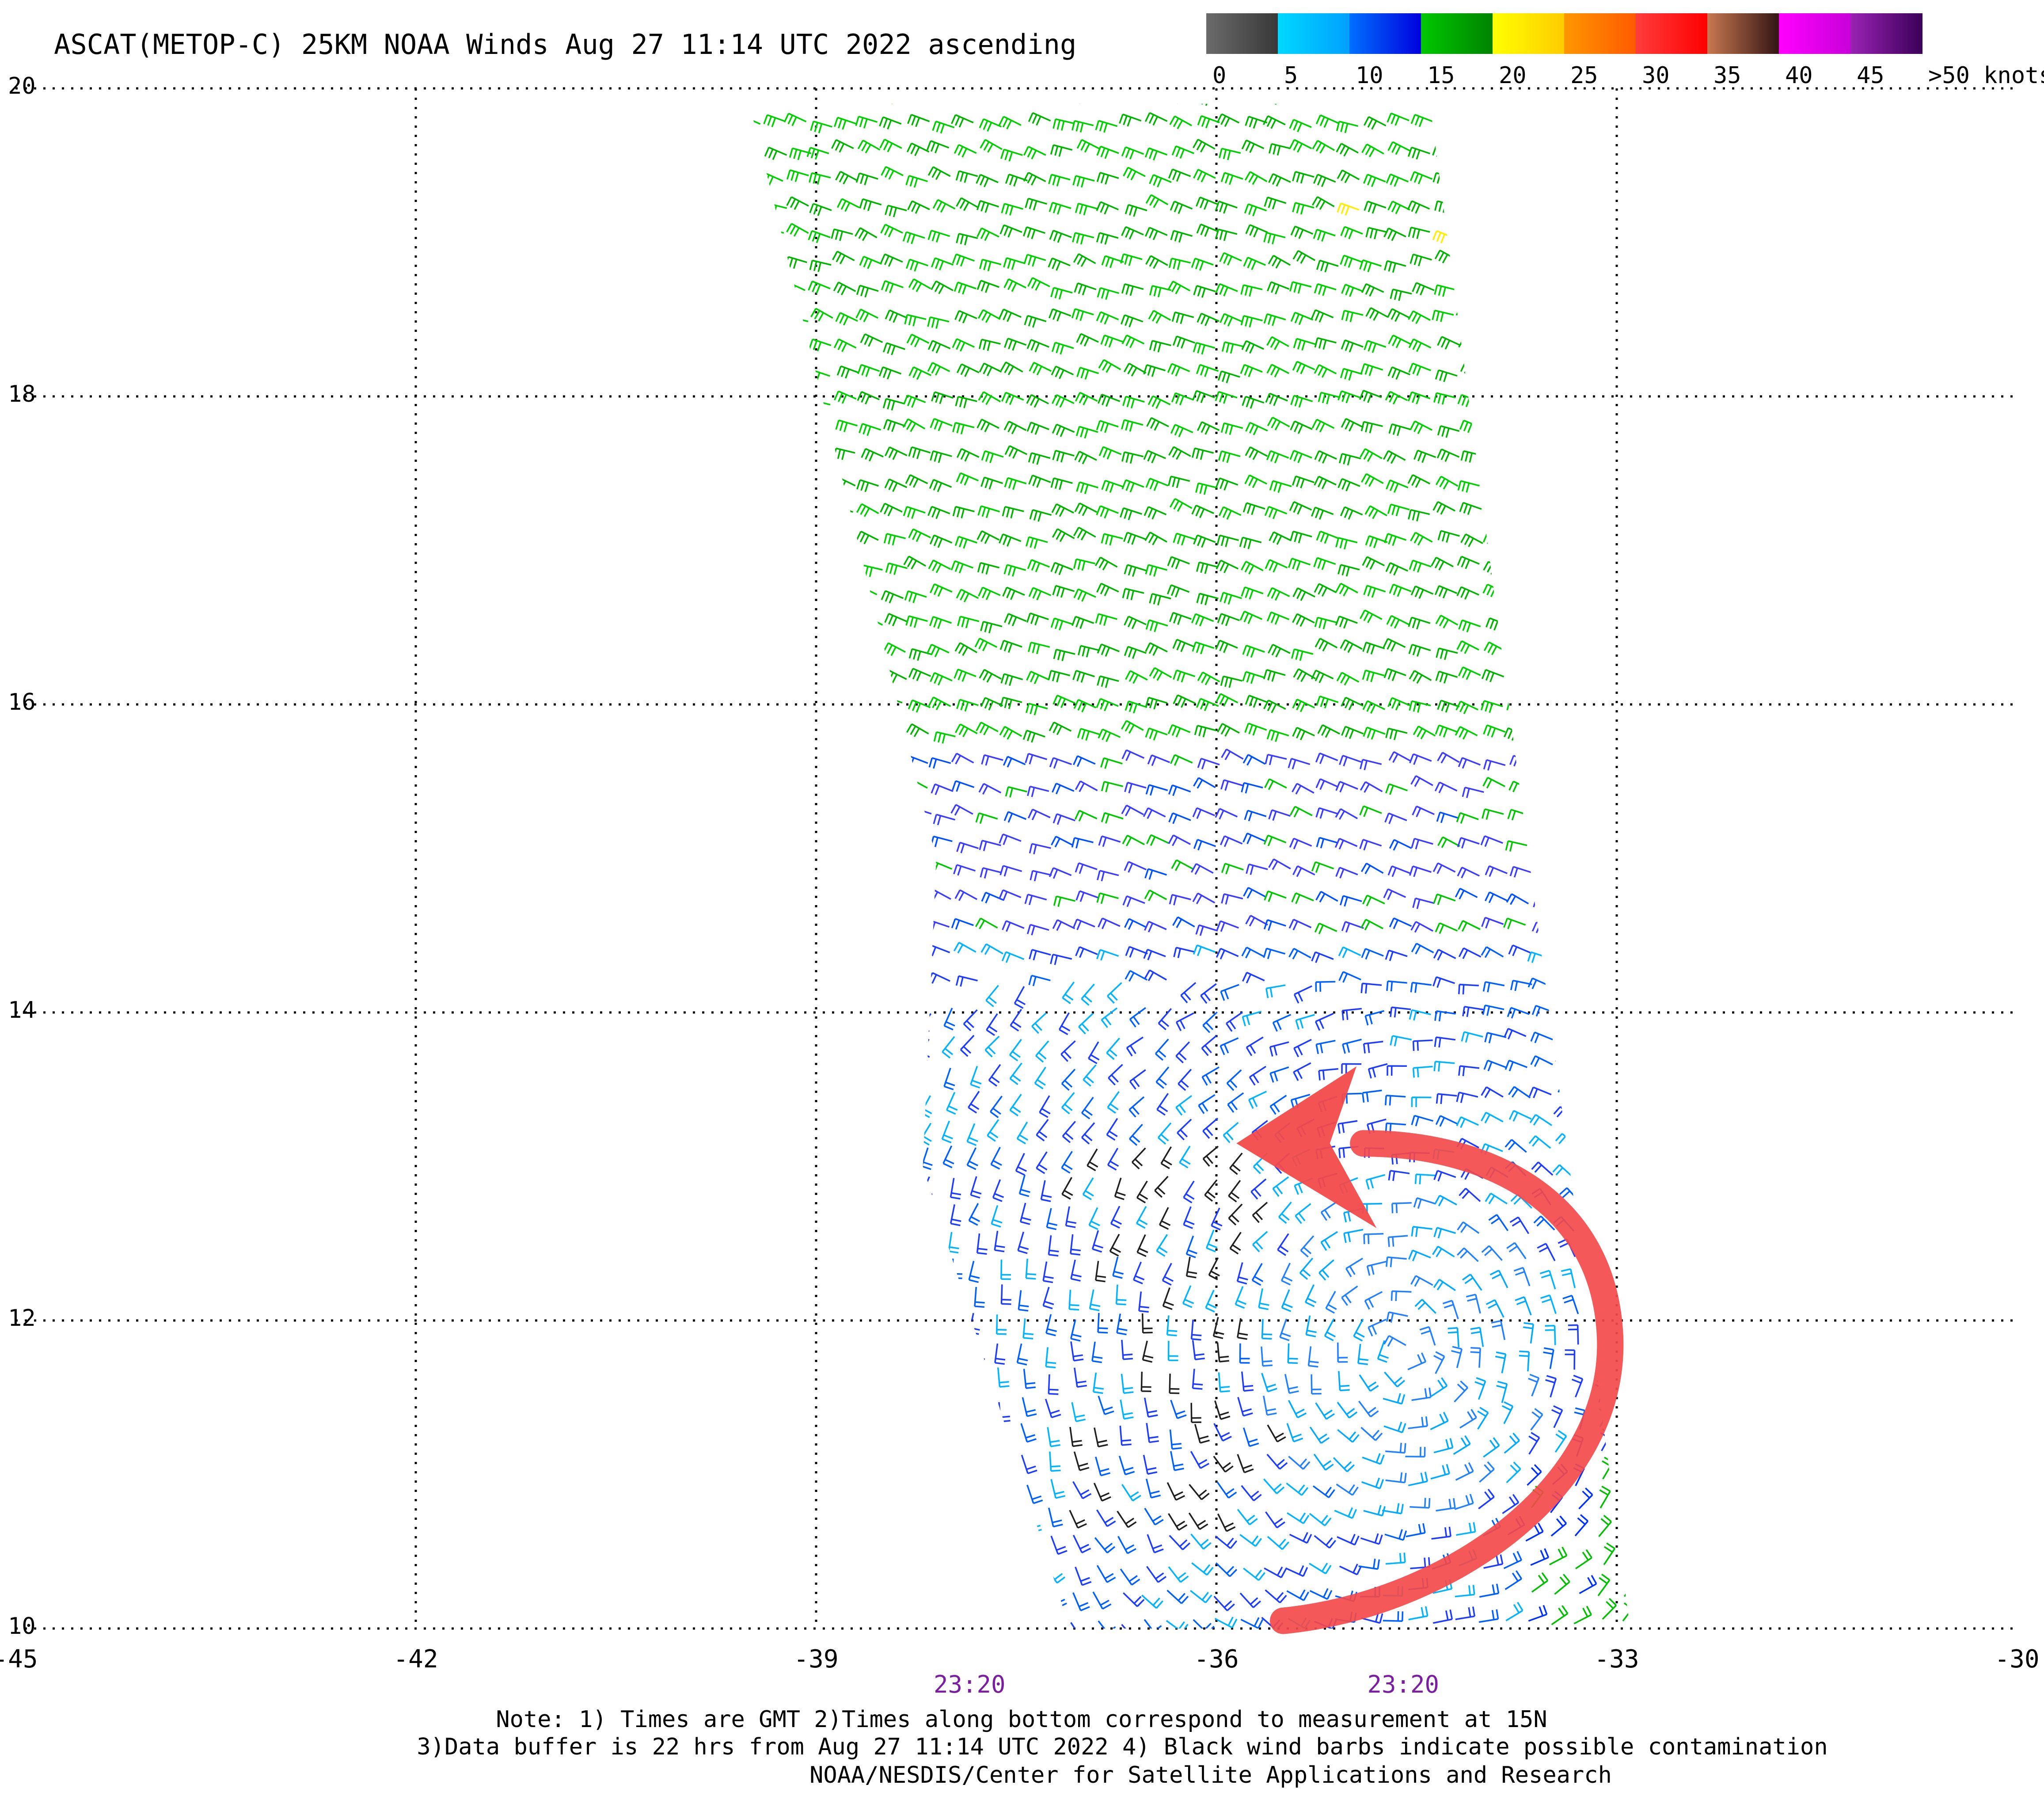 The width and height of the screenshot is (2044, 1796). What do you see at coordinates (415, 1660) in the screenshot?
I see `x-tick-label: -42` at bounding box center [415, 1660].